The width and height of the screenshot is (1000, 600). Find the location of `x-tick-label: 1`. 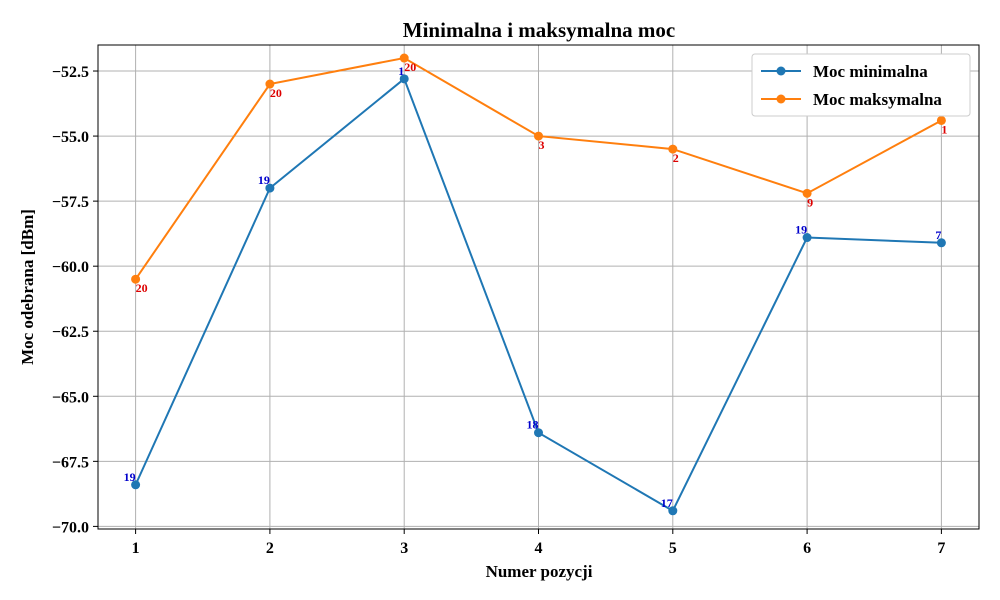

x-tick-label: 1 is located at coordinates (136, 548).